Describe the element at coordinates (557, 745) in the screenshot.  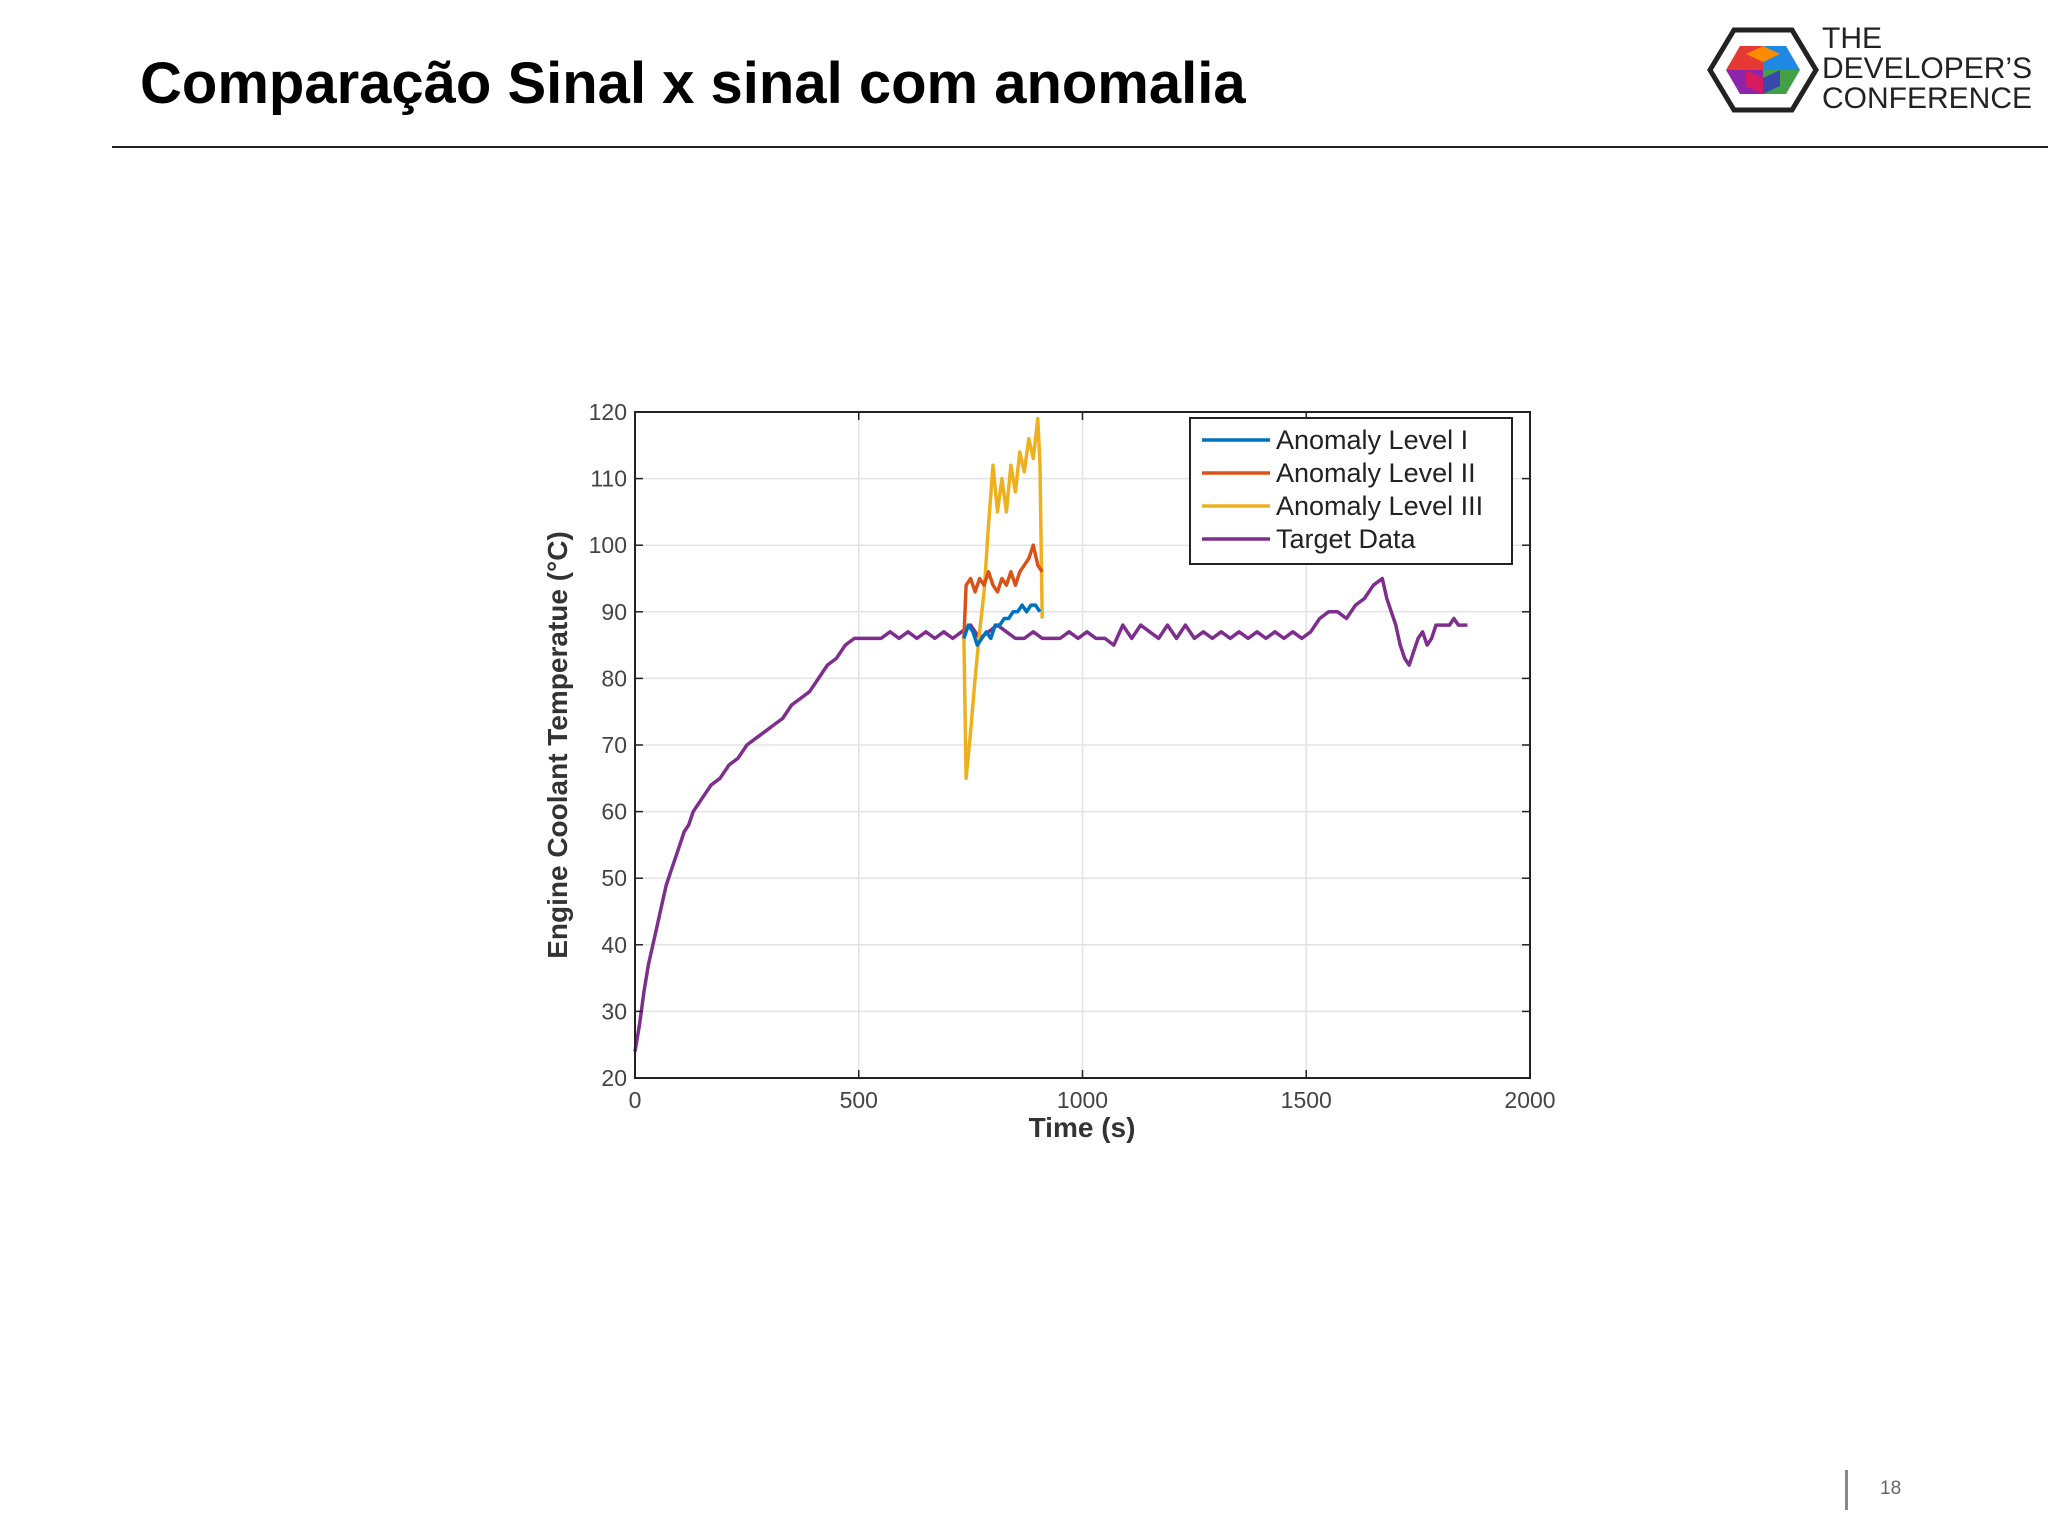
I see `y-axis-label: Engine Coolant Temperatue (°C)` at that location.